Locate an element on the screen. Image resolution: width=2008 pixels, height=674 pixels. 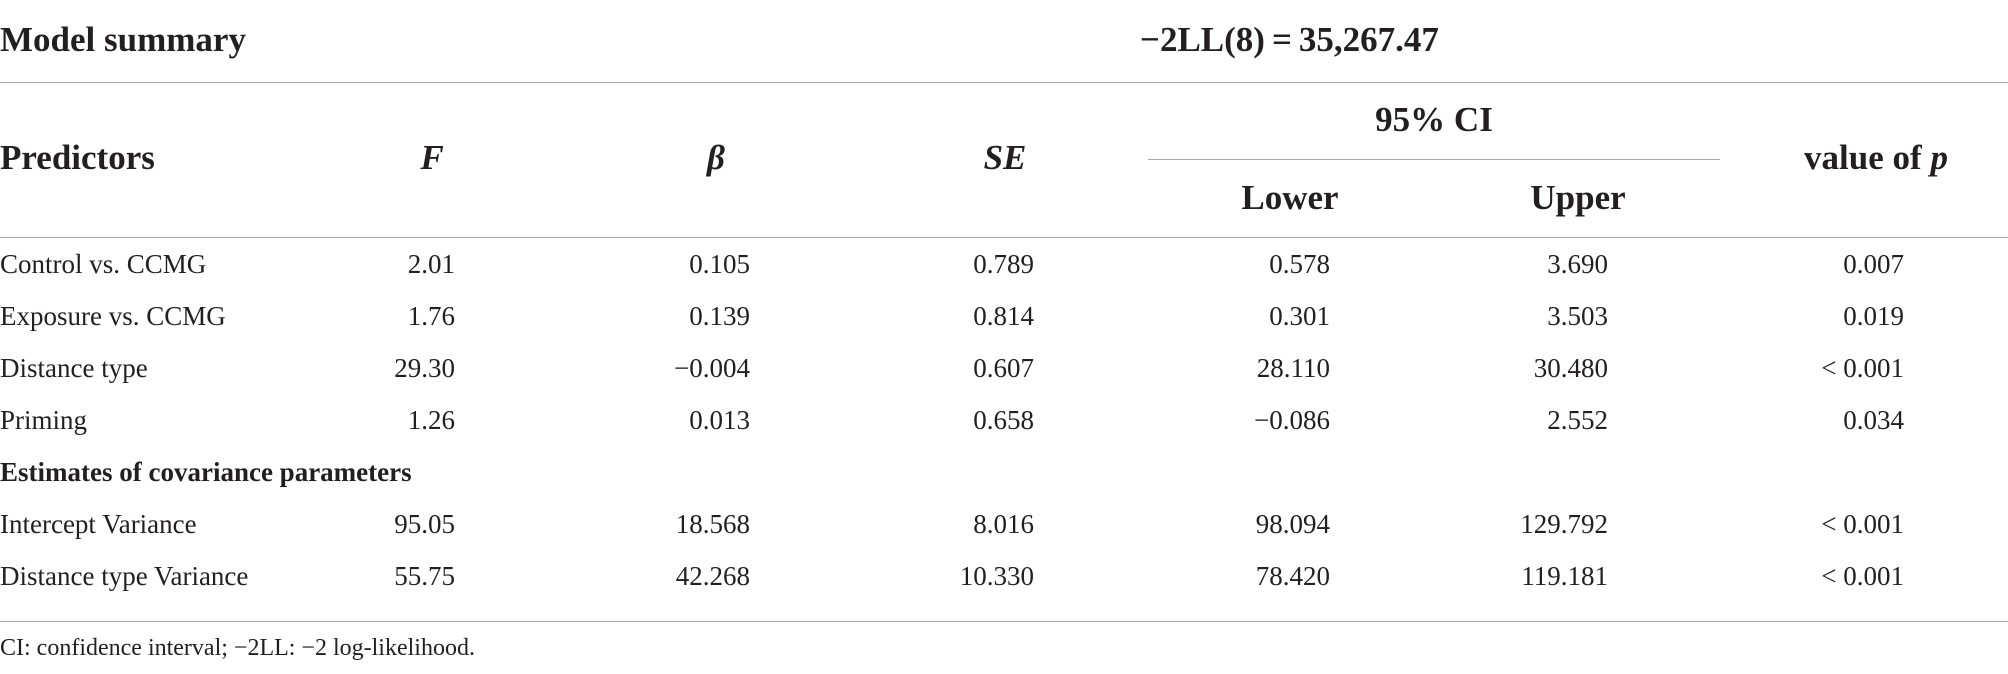
model-summary-label: Model summary is located at coordinates (123, 39).